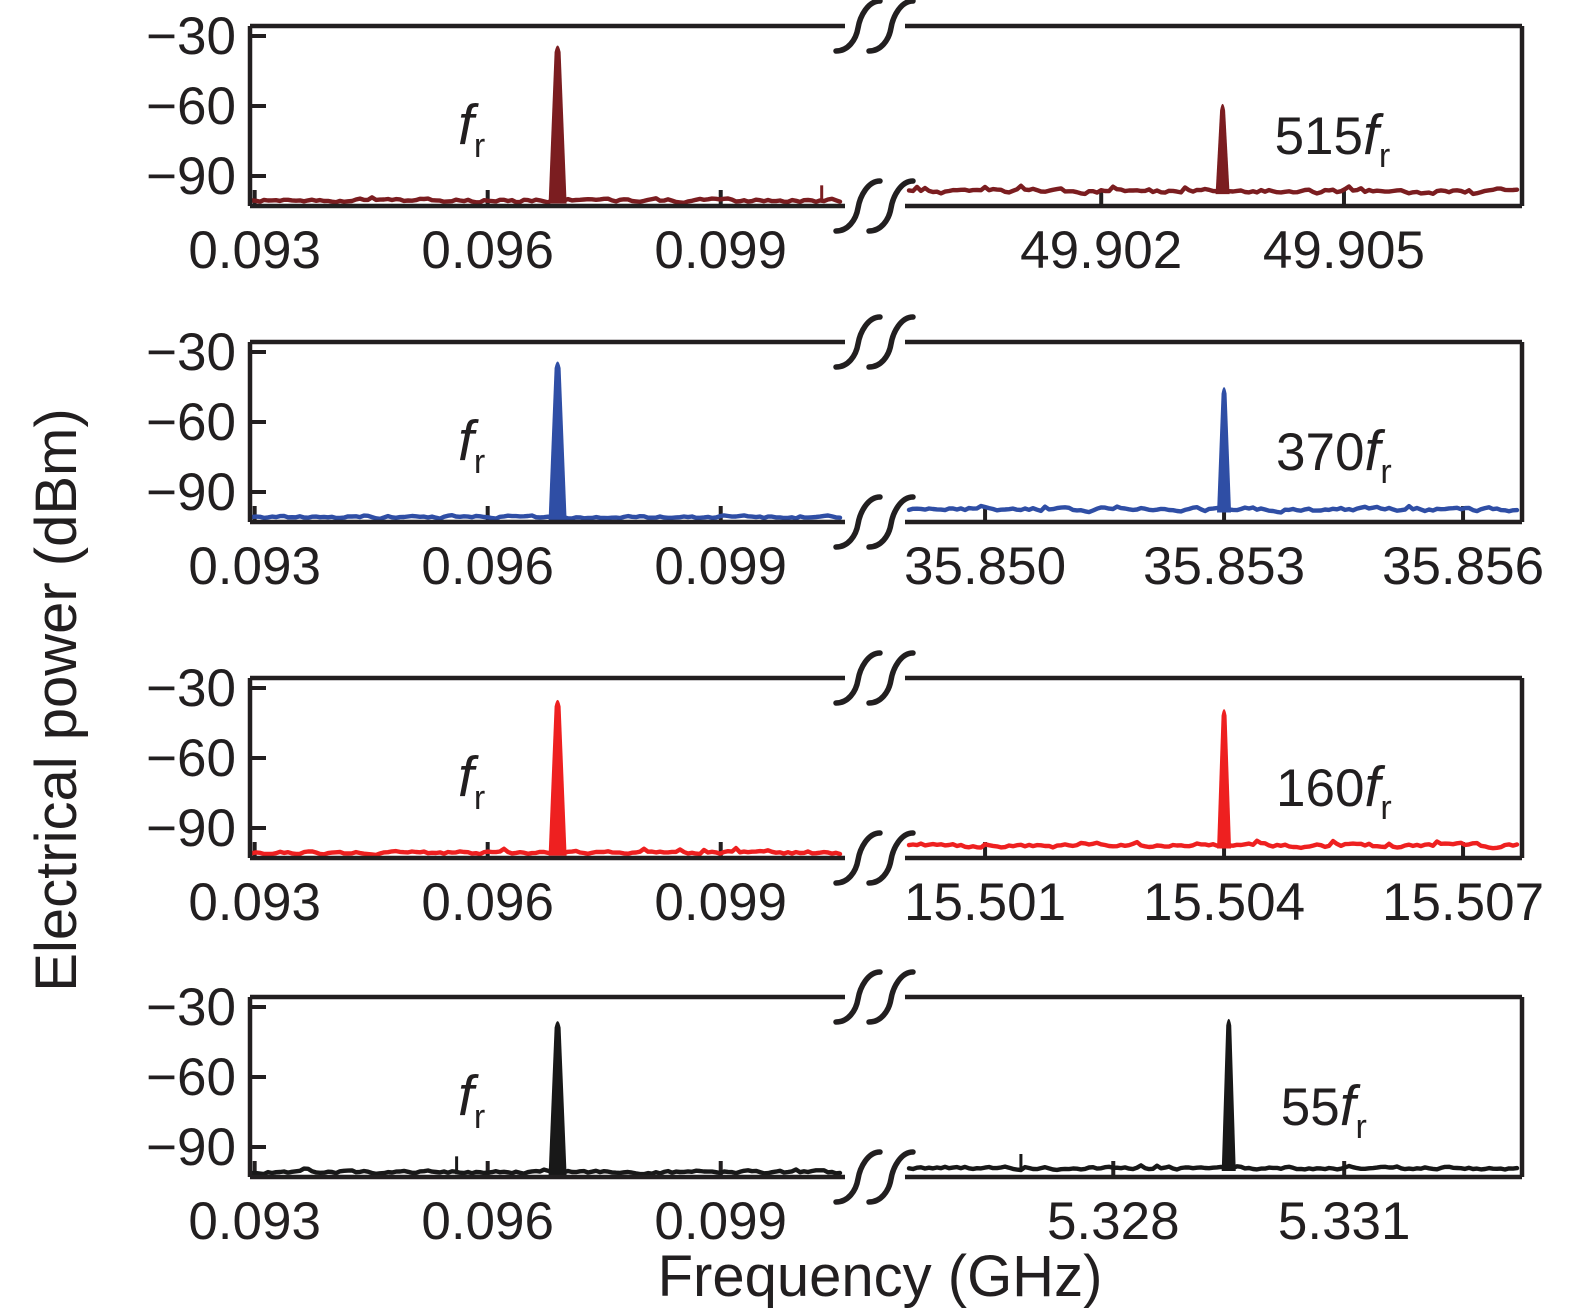 The image size is (1575, 1312). I want to click on harmonic-annotation: 515fr, so click(1333, 139).